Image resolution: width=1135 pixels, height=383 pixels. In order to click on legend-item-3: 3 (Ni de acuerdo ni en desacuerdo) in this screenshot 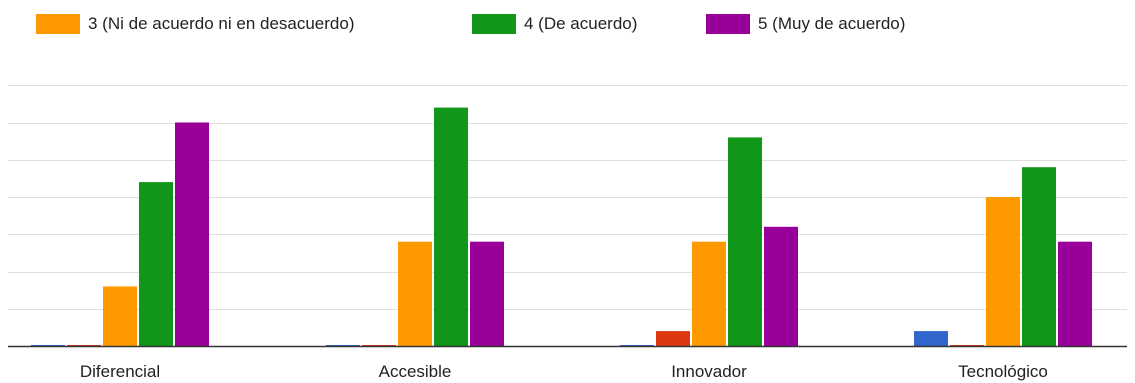, I will do `click(195, 24)`.